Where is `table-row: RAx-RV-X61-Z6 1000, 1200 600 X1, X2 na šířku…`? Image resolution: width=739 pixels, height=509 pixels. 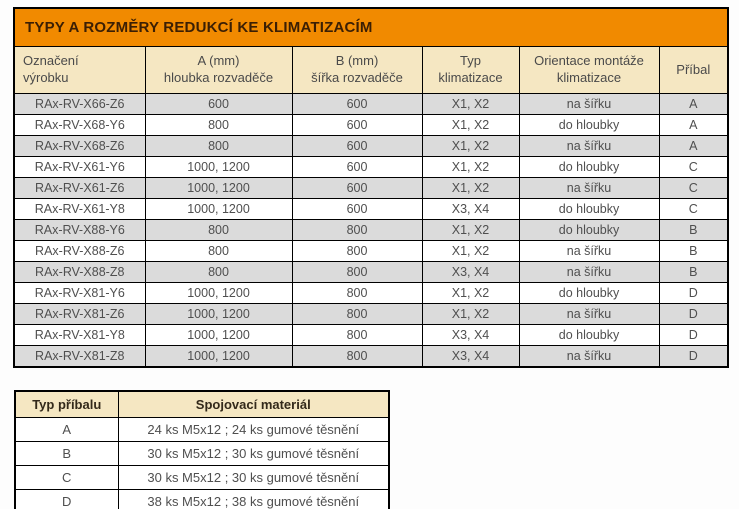
table-row: RAx-RV-X61-Z6 1000, 1200 600 X1, X2 na šířku… is located at coordinates (371, 188).